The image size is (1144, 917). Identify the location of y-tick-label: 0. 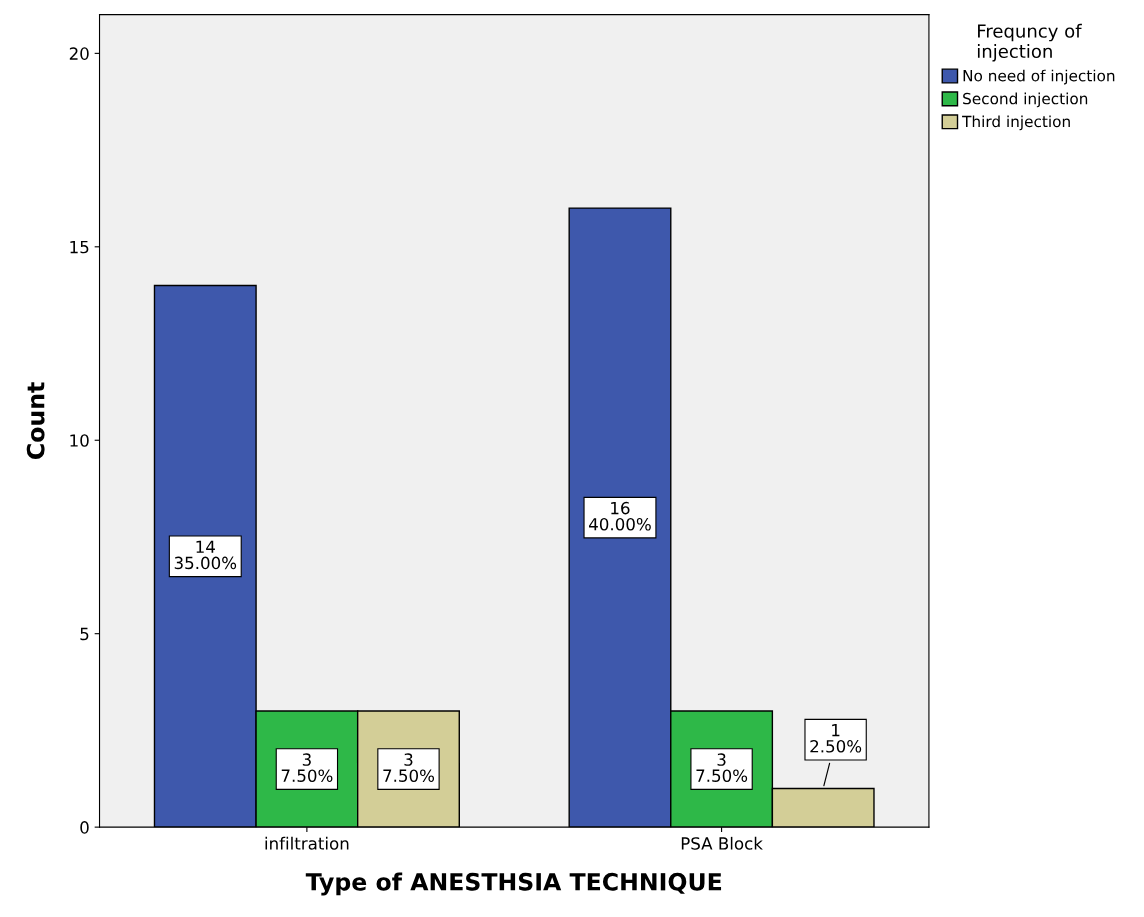
(84, 827).